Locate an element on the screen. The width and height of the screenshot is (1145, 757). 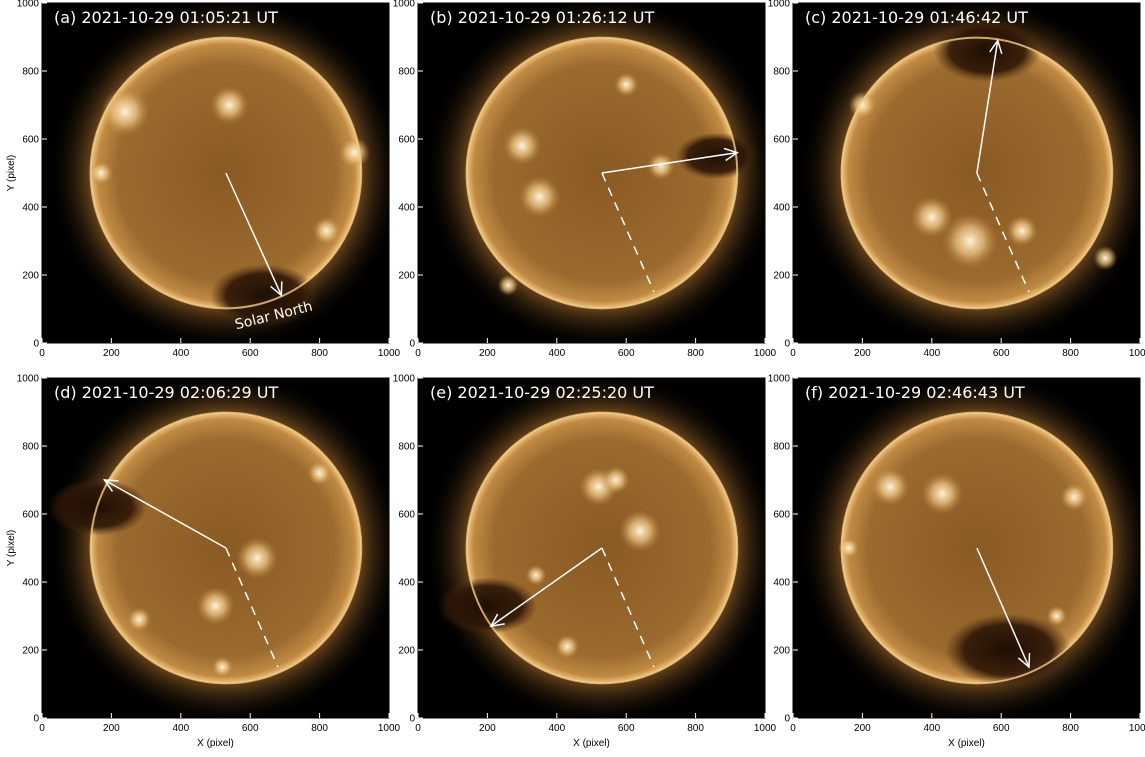
solar-image is located at coordinates (591, 548).